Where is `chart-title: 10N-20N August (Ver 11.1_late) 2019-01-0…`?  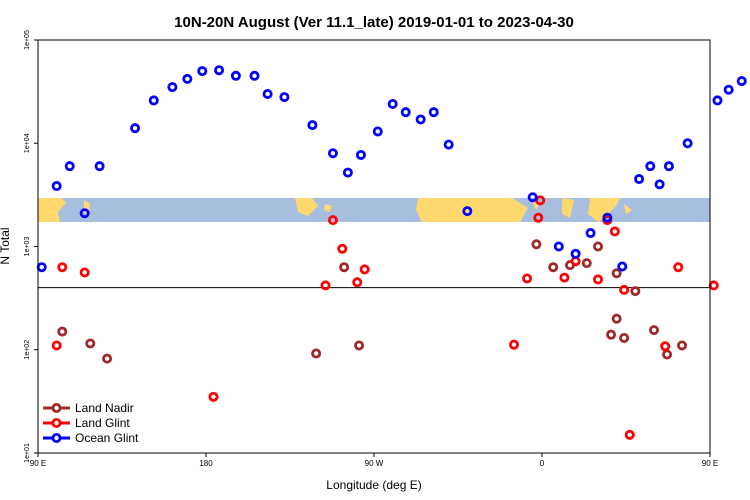
chart-title: 10N-20N August (Ver 11.1_late) 2019-01-0… is located at coordinates (374, 22).